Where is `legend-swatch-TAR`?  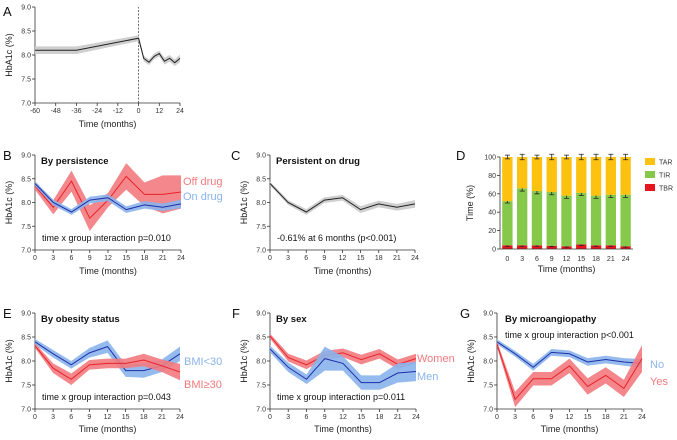 legend-swatch-TAR is located at coordinates (650, 161).